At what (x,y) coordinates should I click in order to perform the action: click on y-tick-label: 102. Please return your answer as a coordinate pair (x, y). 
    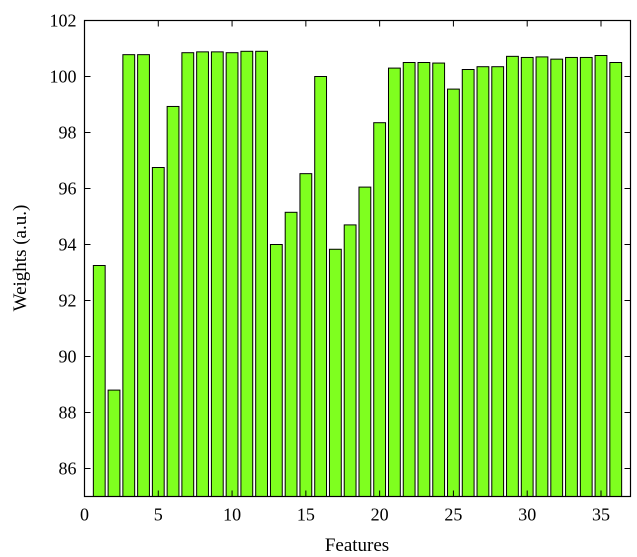
    Looking at the image, I should click on (63, 21).